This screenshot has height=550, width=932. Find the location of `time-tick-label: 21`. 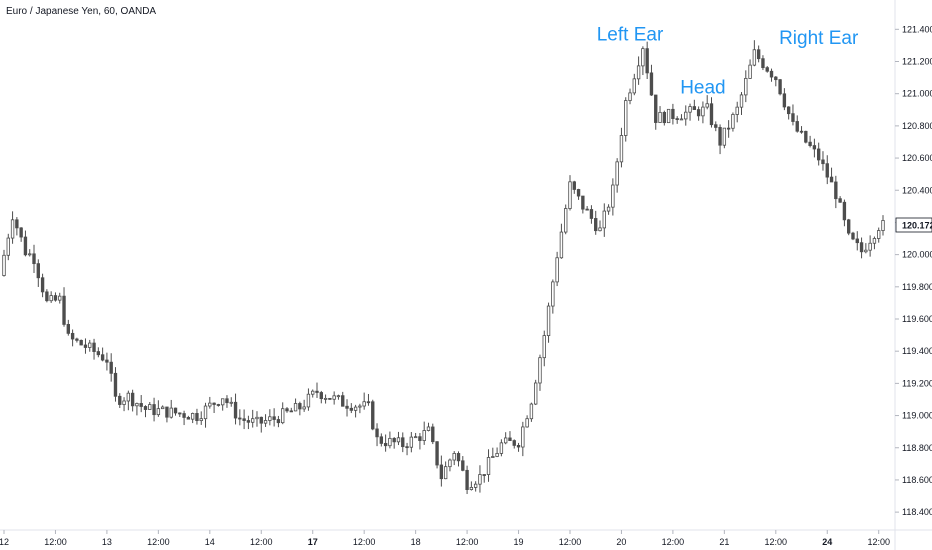

time-tick-label: 21 is located at coordinates (724, 542).